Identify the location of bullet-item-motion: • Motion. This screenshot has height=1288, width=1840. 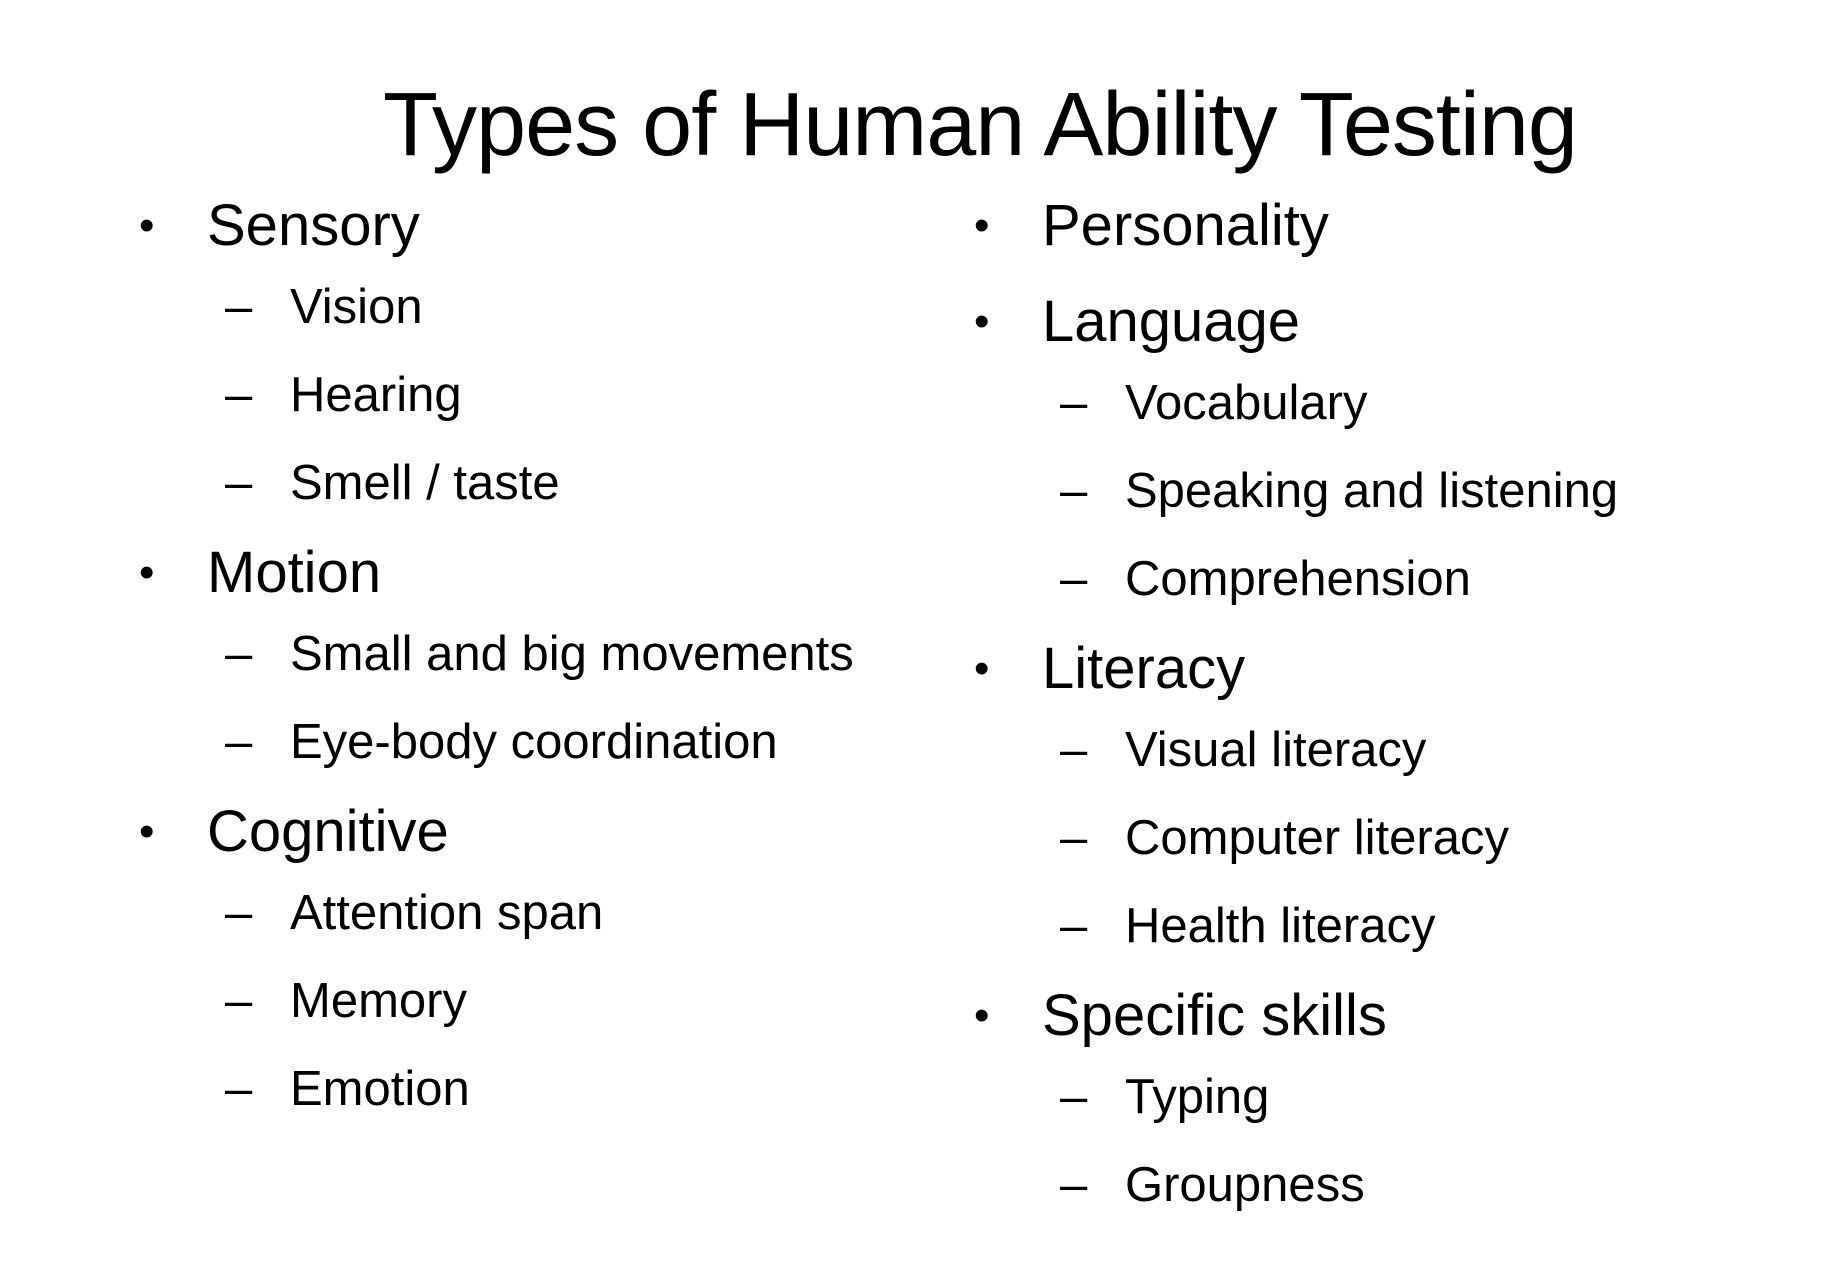
(550, 573).